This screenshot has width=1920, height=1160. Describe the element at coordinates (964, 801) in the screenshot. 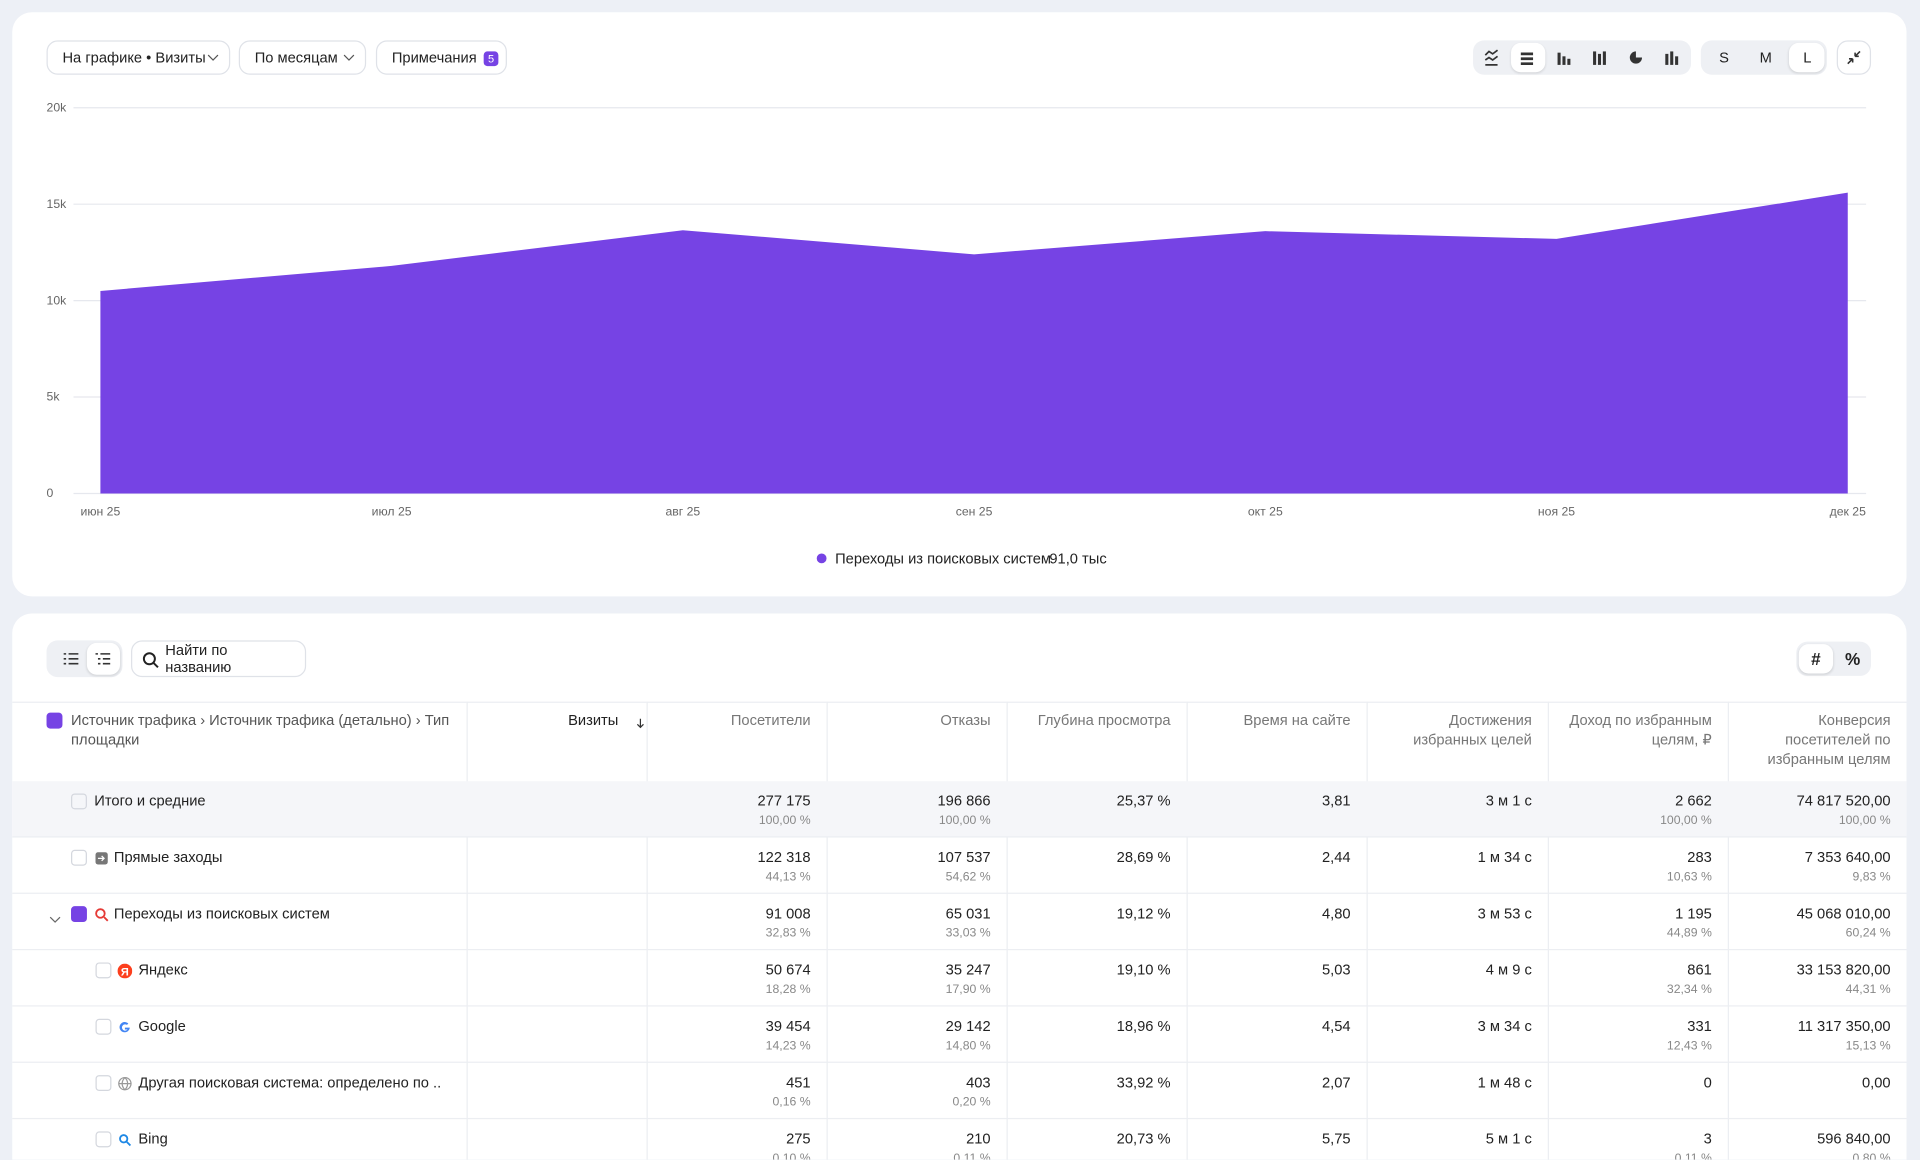

I see `cell-value: 196 866` at that location.